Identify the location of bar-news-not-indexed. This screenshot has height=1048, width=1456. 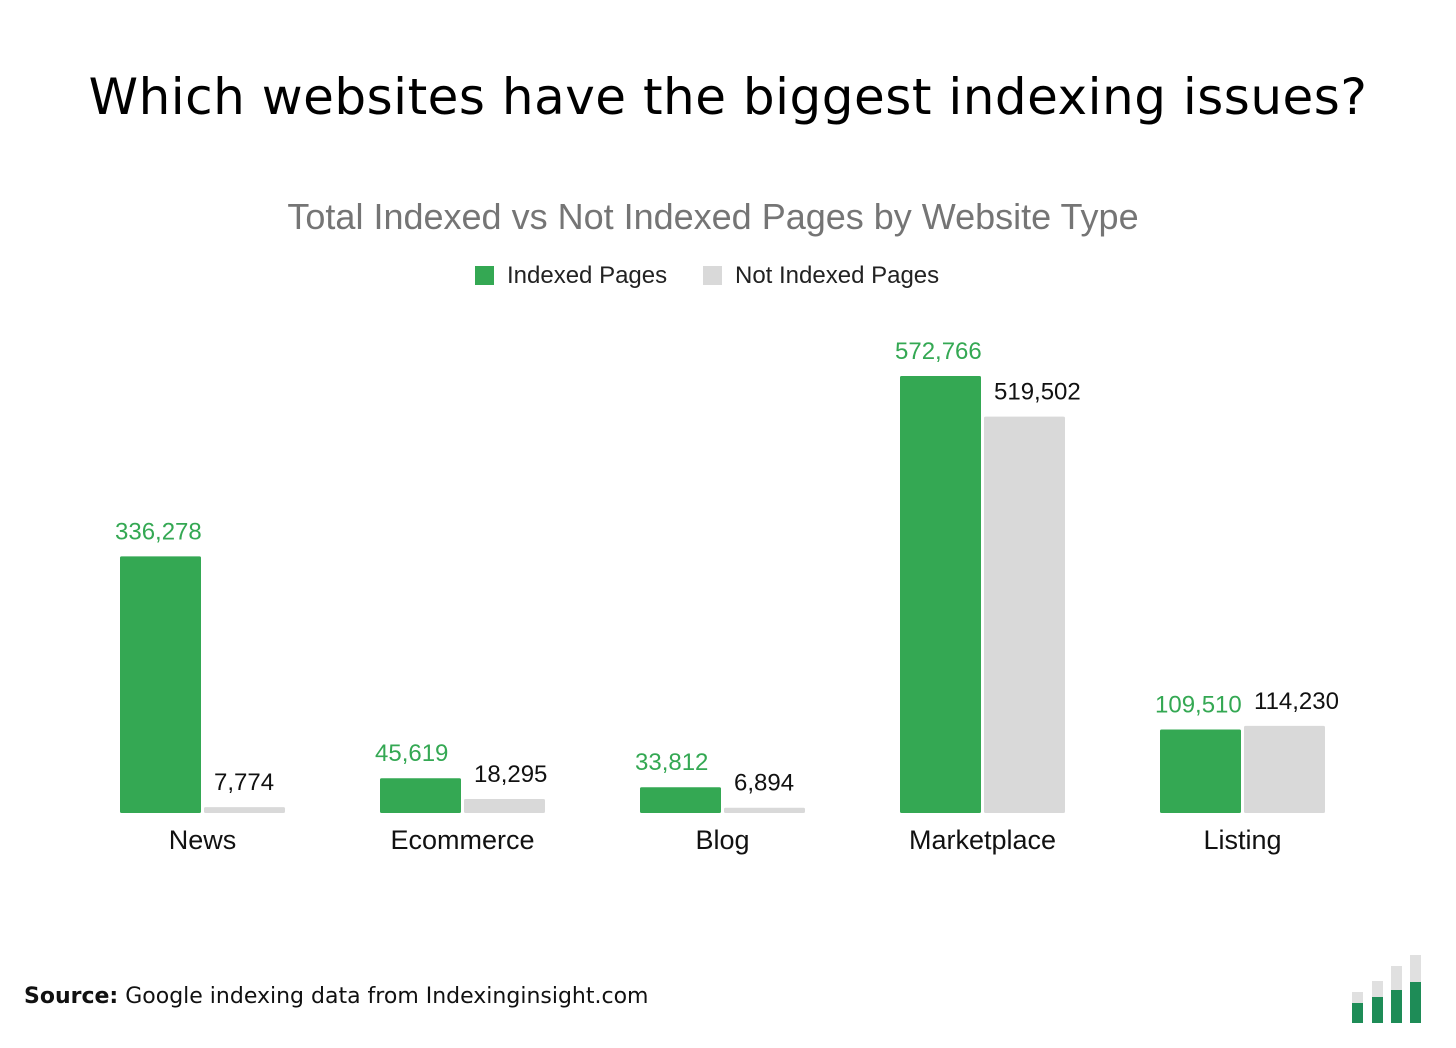
(244, 810).